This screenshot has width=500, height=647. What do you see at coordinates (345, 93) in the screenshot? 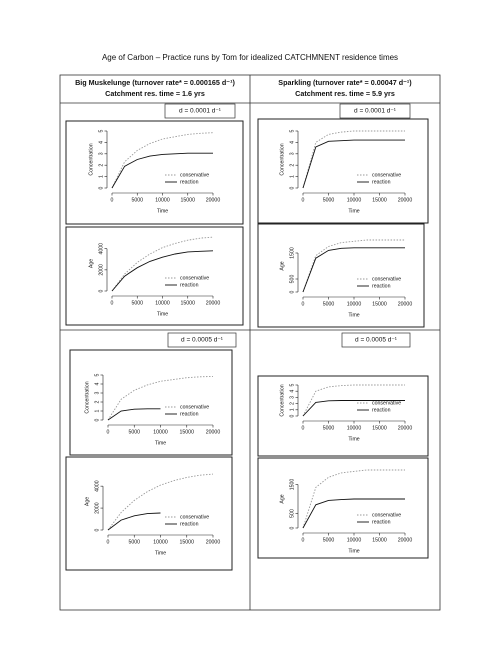
I see `column-subheader: Catchment res. time = 5.9 yrs` at bounding box center [345, 93].